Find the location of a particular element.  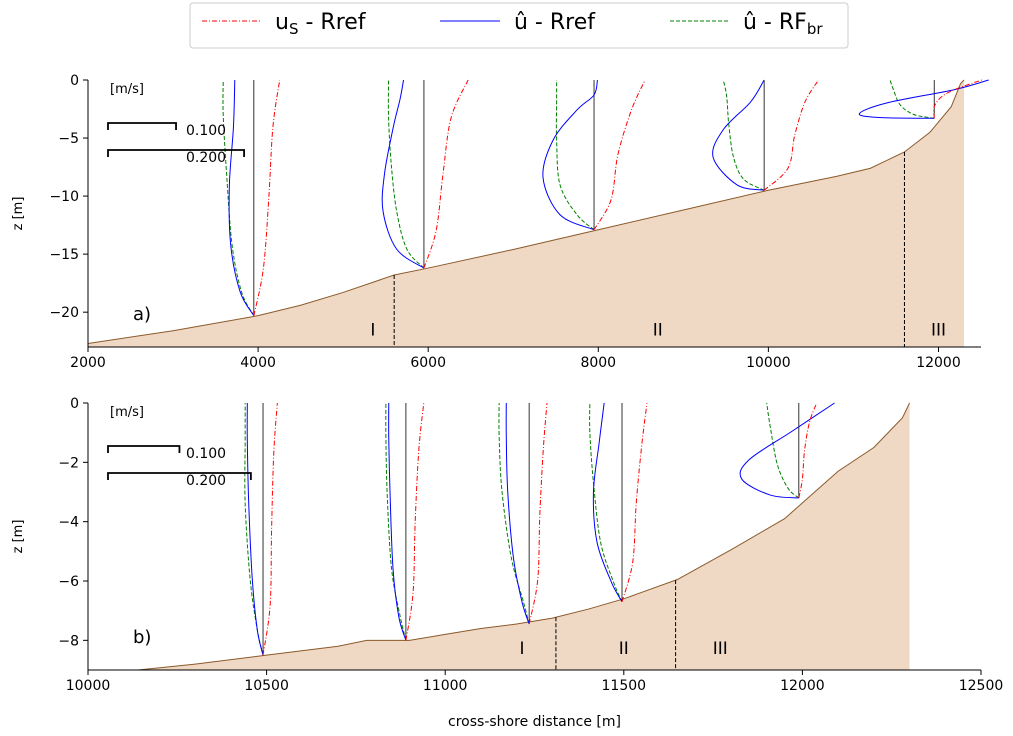

panel-b-profile-4-us is located at coordinates (634, 502).